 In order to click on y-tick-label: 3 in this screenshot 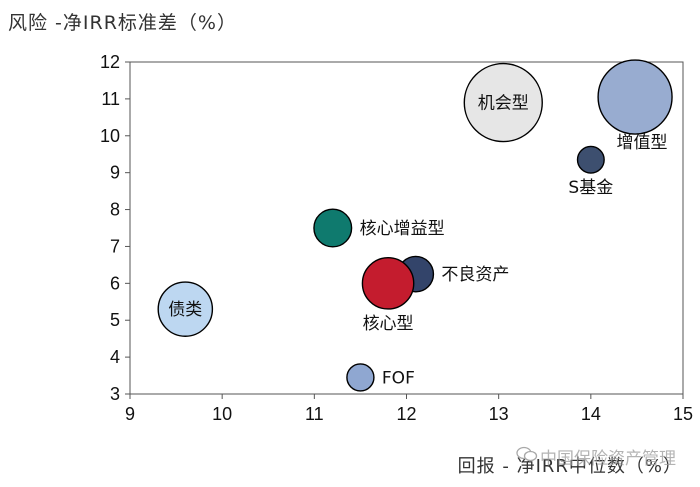, I will do `click(115, 394)`.